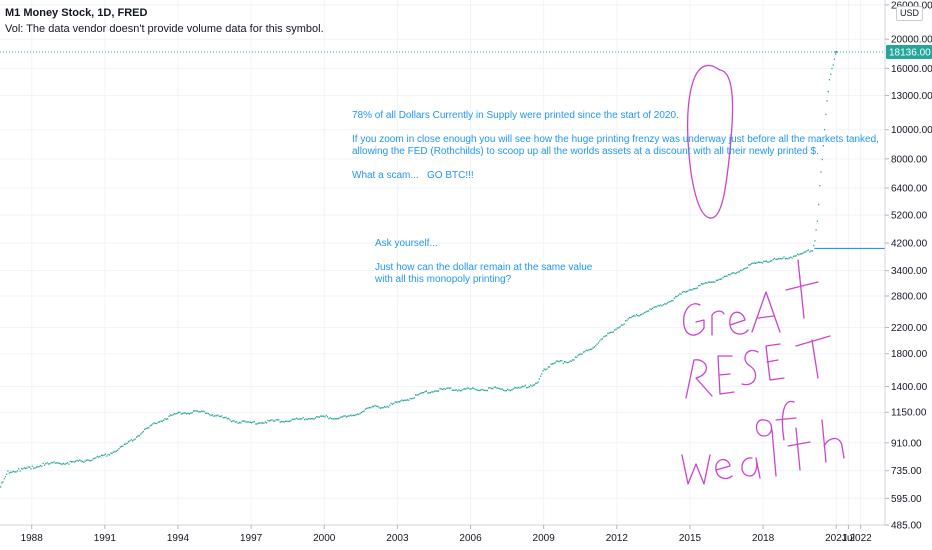 This screenshot has width=932, height=550. What do you see at coordinates (909, 13) in the screenshot?
I see `currency-button: USD` at bounding box center [909, 13].